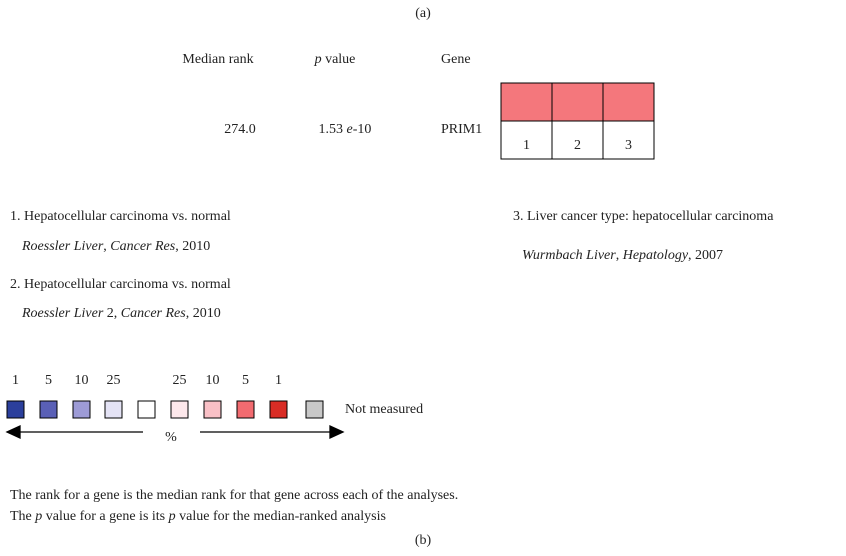 This screenshot has height=556, width=846. I want to click on text-run: value, so click(339, 59).